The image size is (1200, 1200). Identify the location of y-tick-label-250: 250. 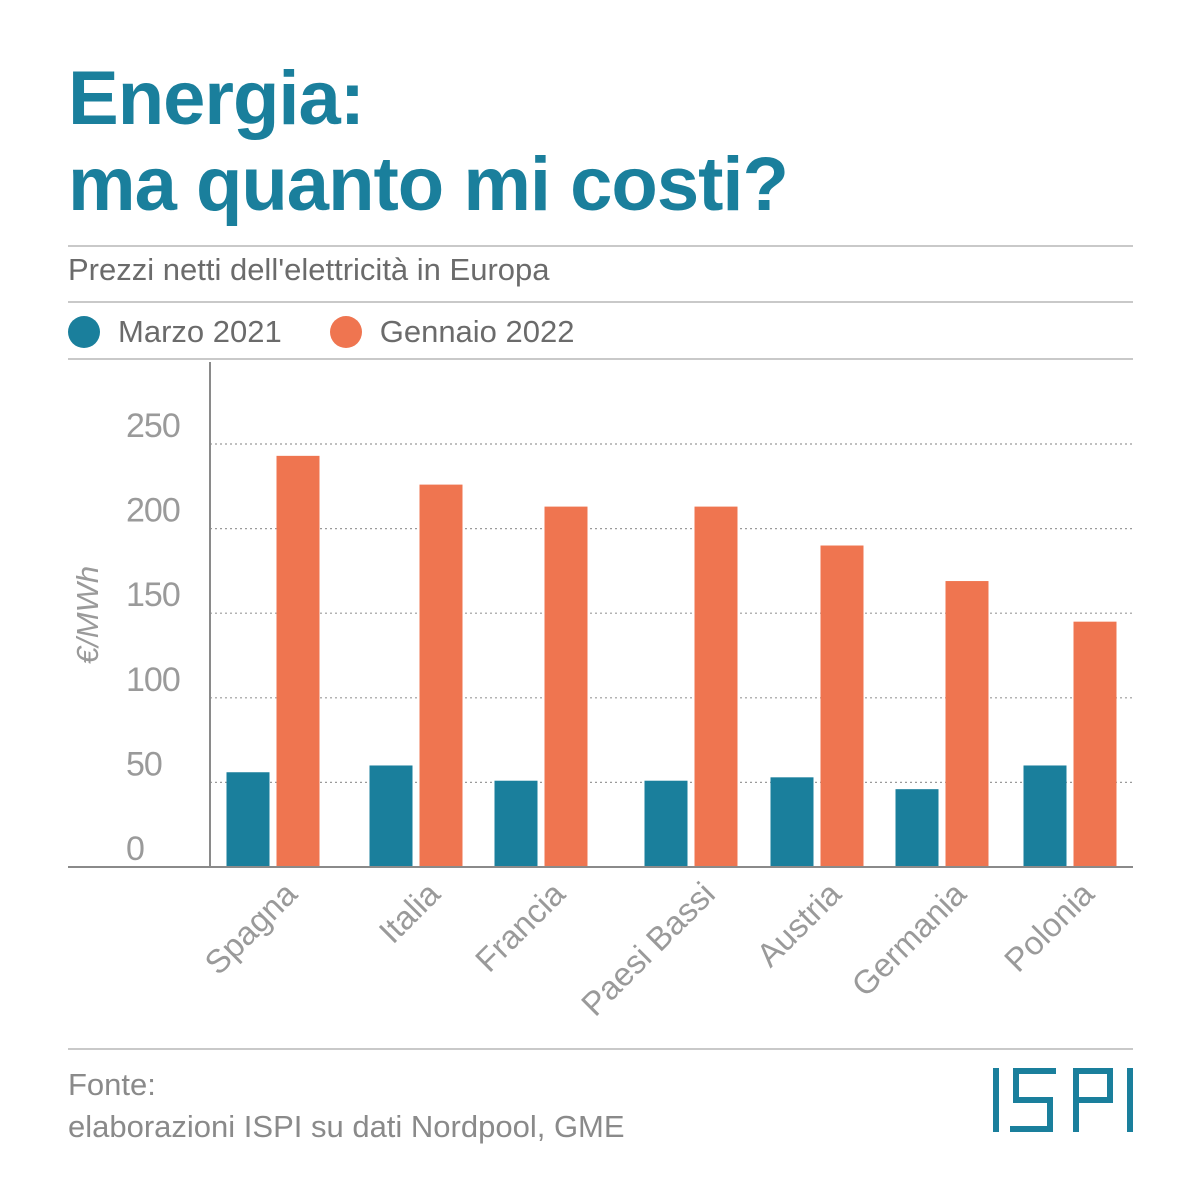
(153, 426).